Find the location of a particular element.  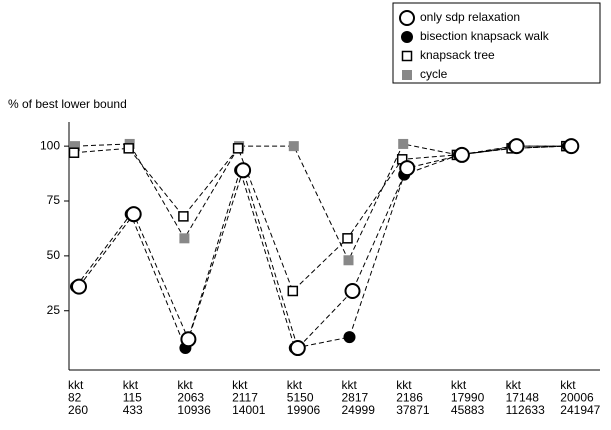

x-tick-label: 260 is located at coordinates (78, 410).